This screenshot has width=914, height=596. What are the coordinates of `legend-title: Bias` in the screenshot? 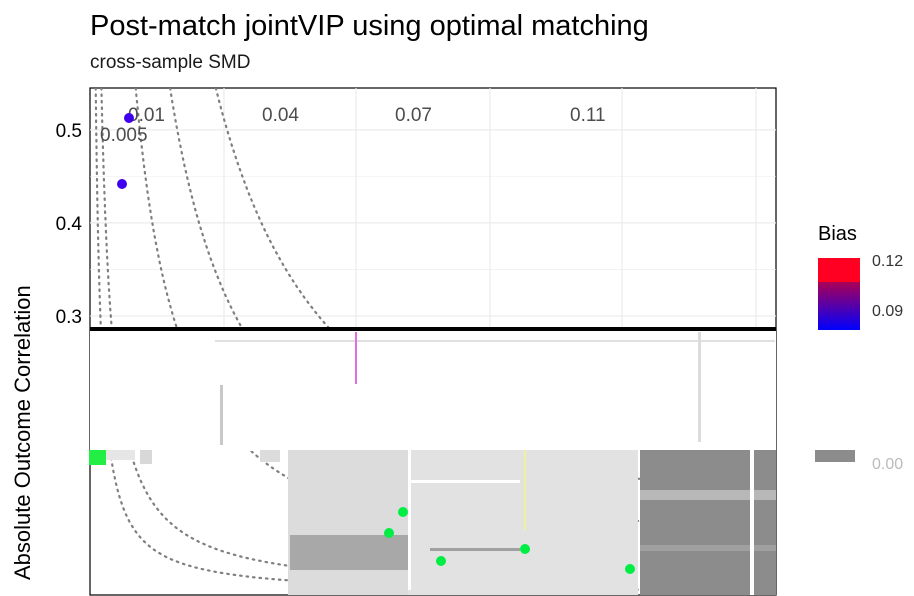 It's located at (837, 234).